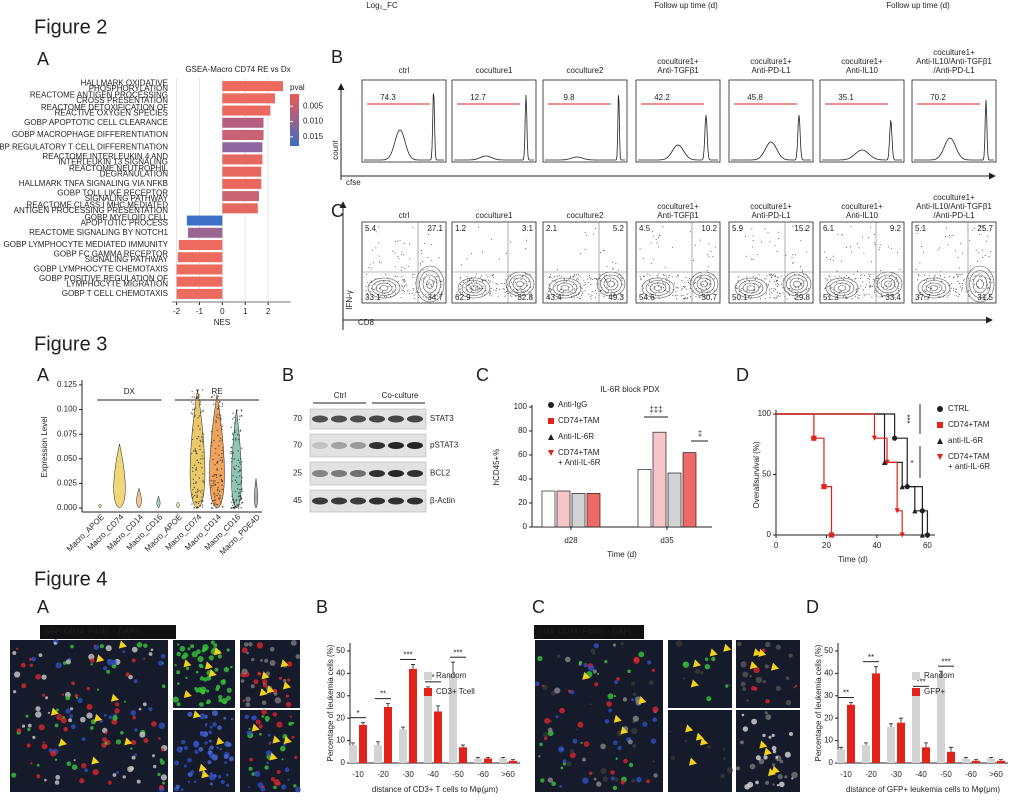 This screenshot has width=1023, height=804. Describe the element at coordinates (371, 228) in the screenshot. I see `quadrant-value: 5.4` at that location.